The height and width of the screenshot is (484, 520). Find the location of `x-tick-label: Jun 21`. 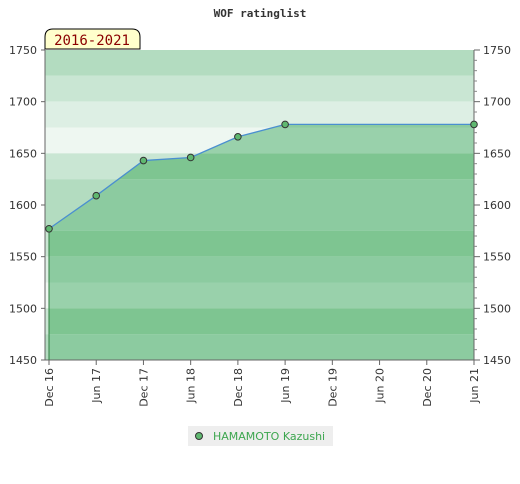

x-tick-label: Jun 21 is located at coordinates (474, 386).